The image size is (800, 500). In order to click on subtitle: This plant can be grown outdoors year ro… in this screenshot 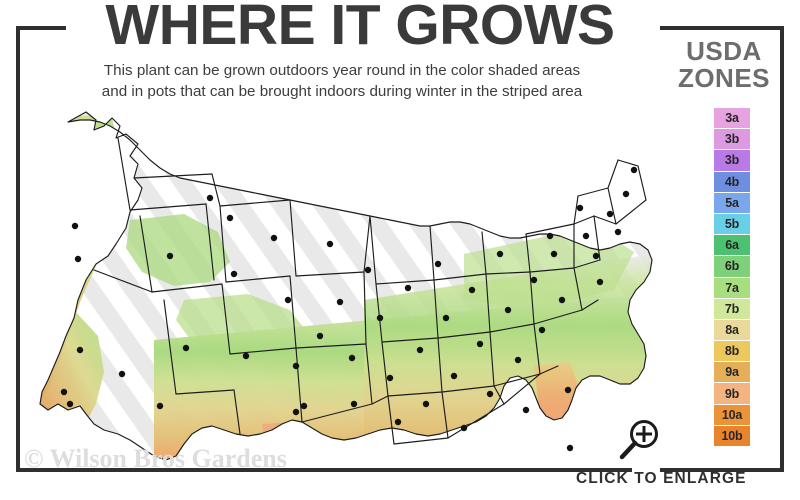, I will do `click(342, 81)`.